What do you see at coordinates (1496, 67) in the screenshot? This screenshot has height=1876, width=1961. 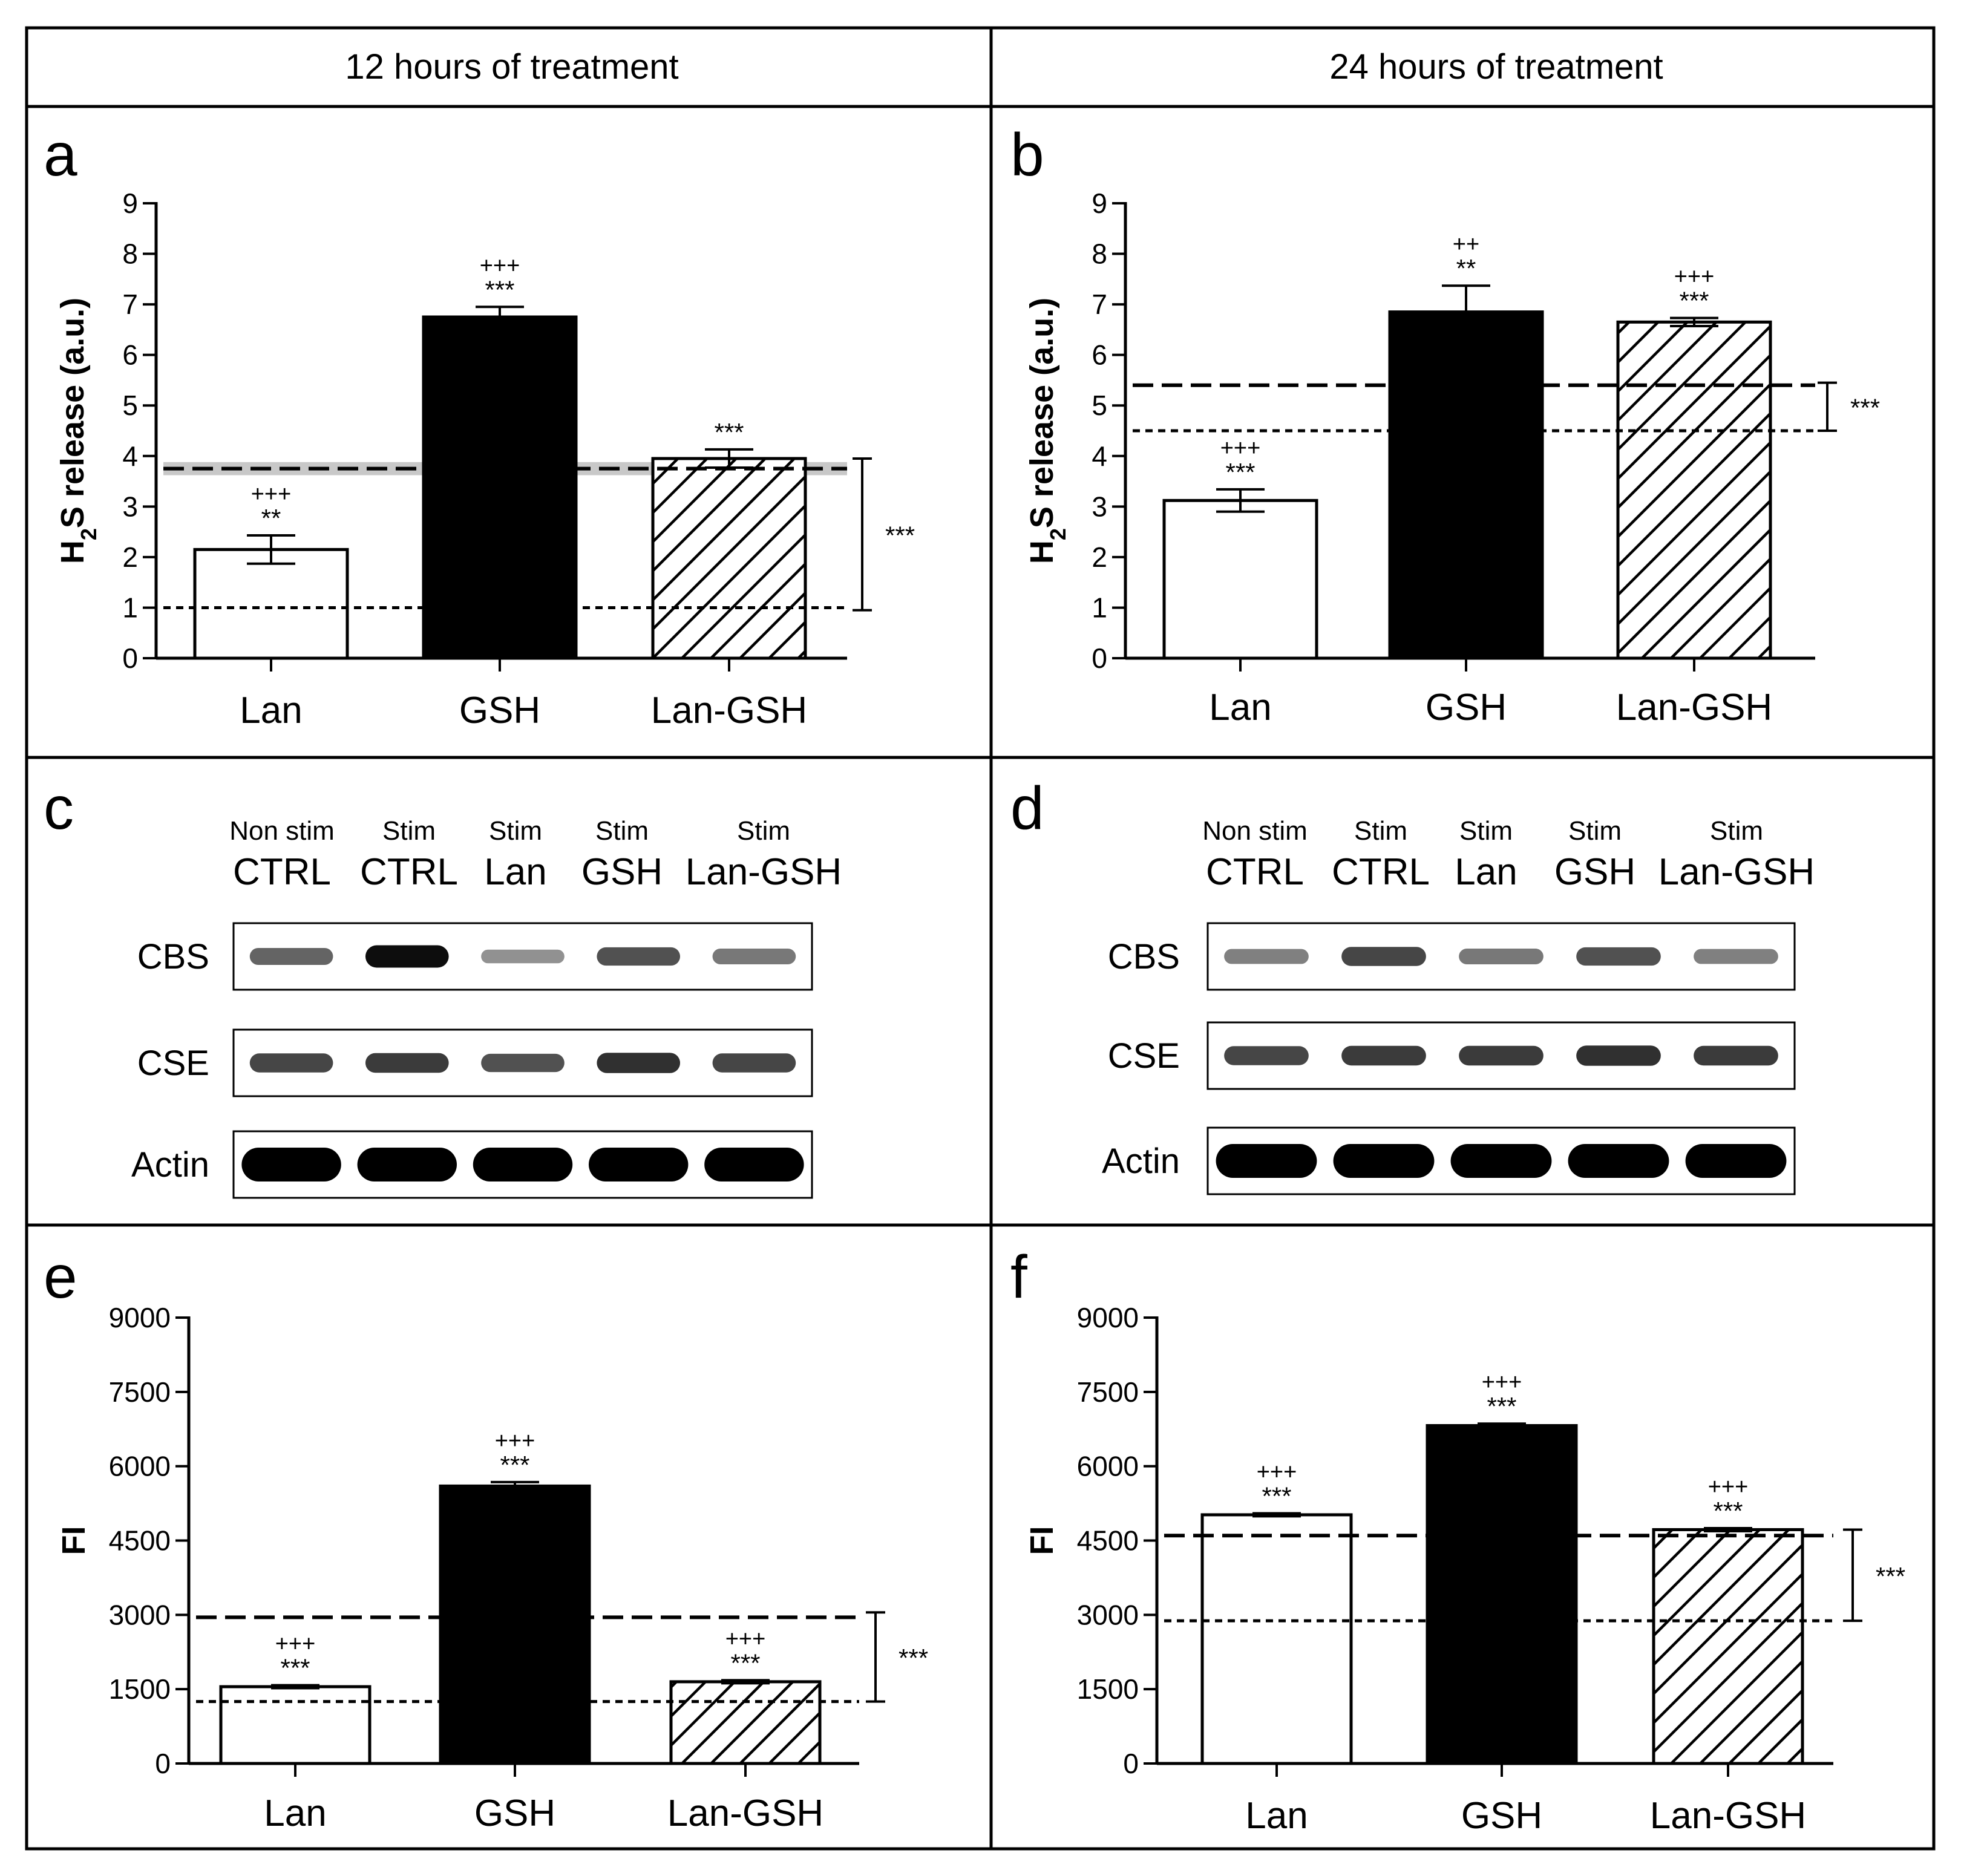 I see `header-24h: 24 hours of treatment` at bounding box center [1496, 67].